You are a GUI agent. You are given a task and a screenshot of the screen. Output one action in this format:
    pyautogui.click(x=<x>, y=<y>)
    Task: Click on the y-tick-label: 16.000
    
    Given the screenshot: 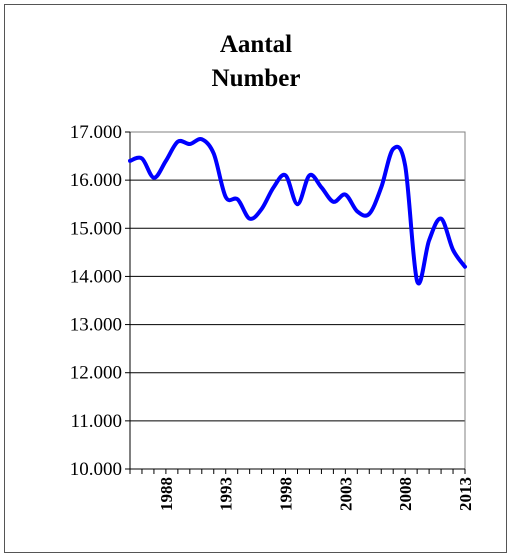 What is the action you would take?
    pyautogui.click(x=96, y=180)
    